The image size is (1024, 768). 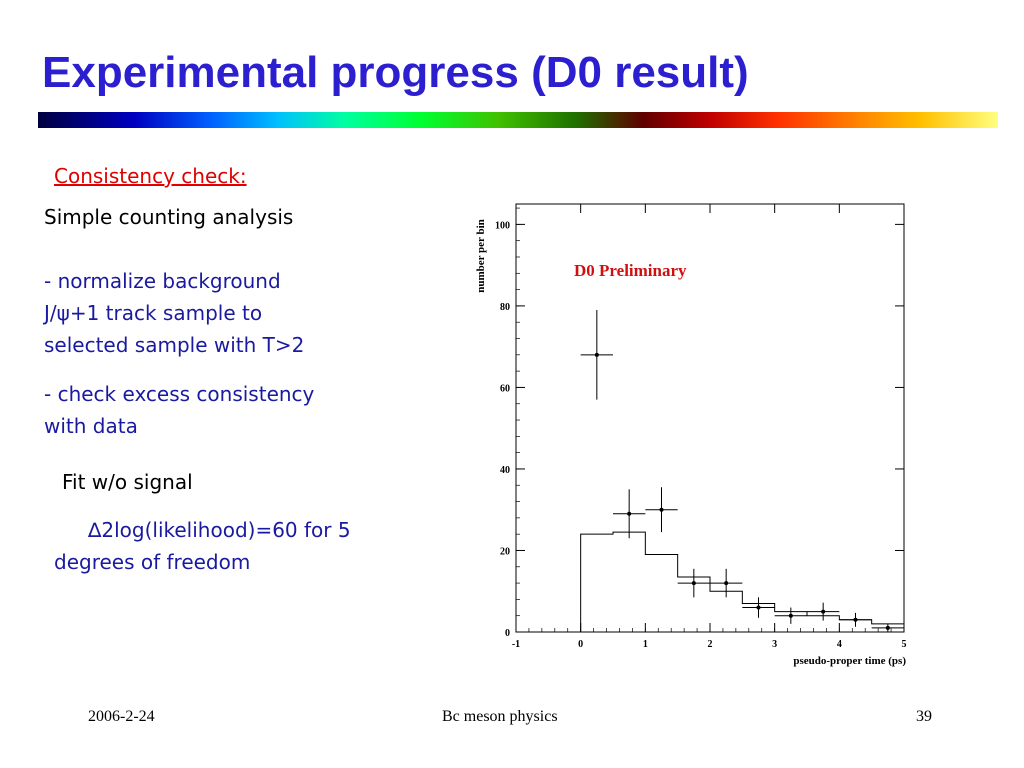 I want to click on excess-line: - check excess consistency, so click(x=179, y=394).